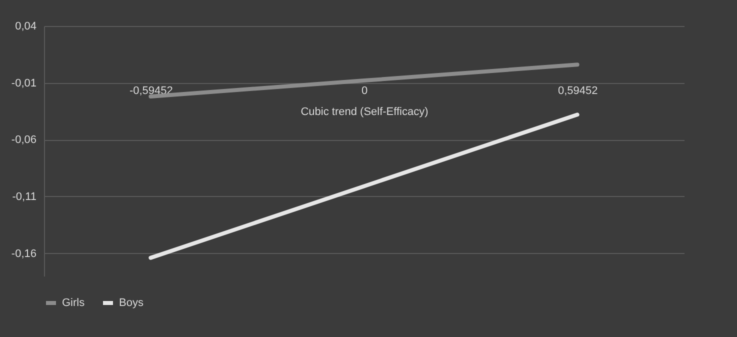 This screenshot has height=337, width=737. I want to click on x-axis-title: Cubic trend (Self-Efficacy), so click(364, 112).